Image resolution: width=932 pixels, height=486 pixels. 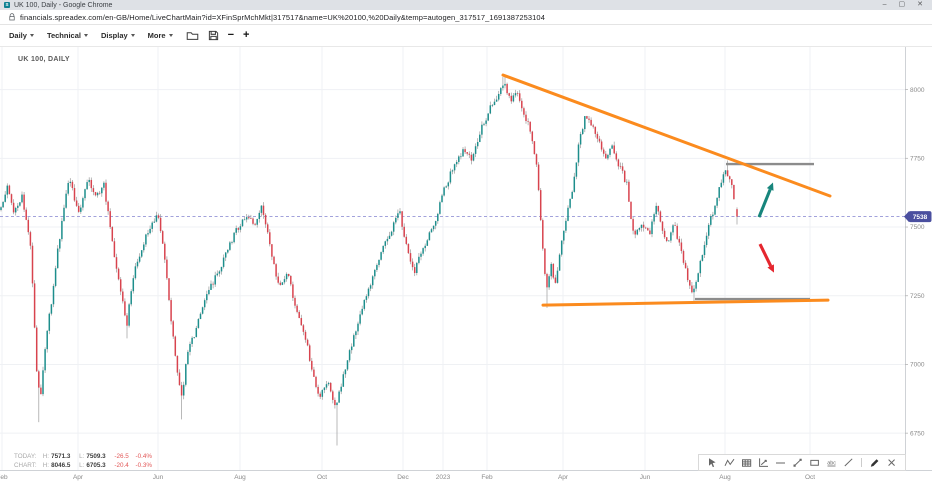 What do you see at coordinates (63, 5) in the screenshot?
I see `window-title: UK 100, Daily - Google Chrome` at bounding box center [63, 5].